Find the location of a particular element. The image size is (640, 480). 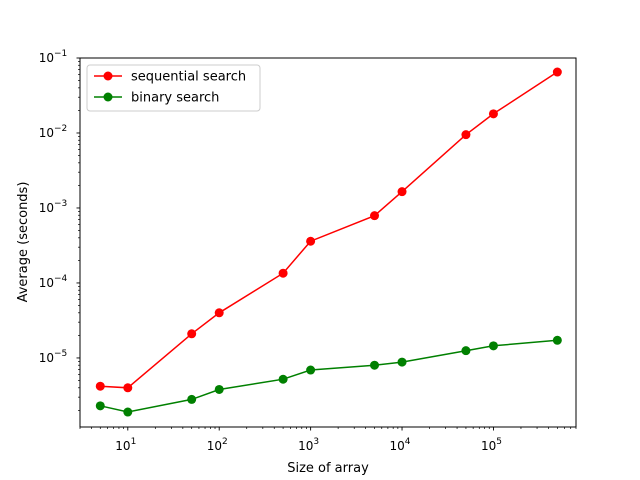

y-axis-label: Average (seconds) is located at coordinates (23, 242).